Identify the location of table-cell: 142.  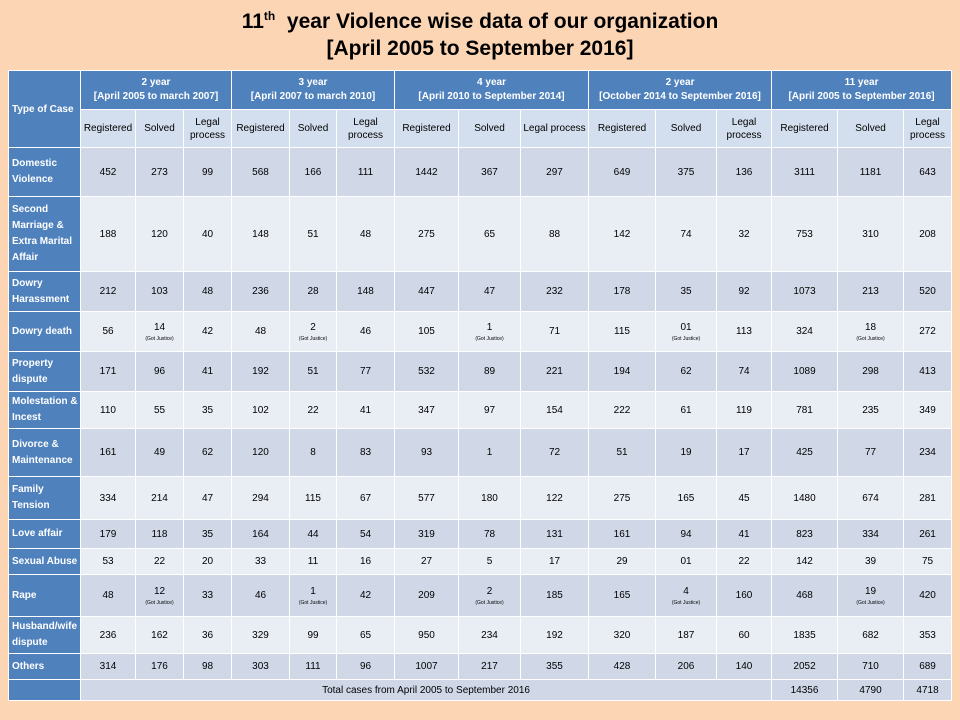
(622, 234).